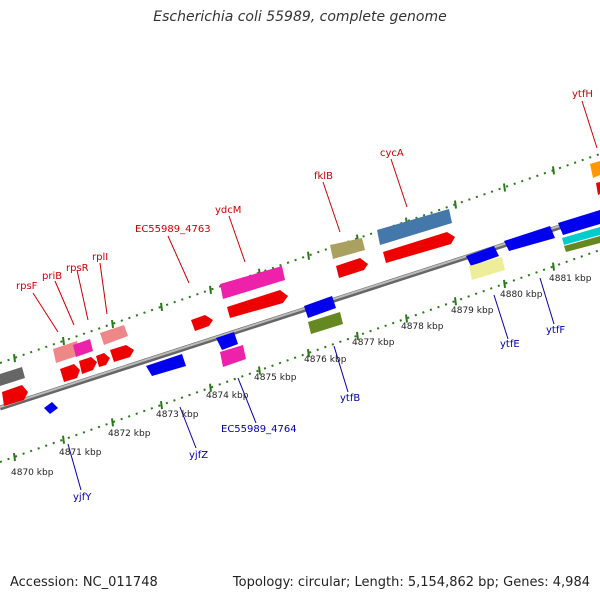 This screenshot has width=600, height=600. I want to click on gene-label-priB: priB, so click(52, 276).